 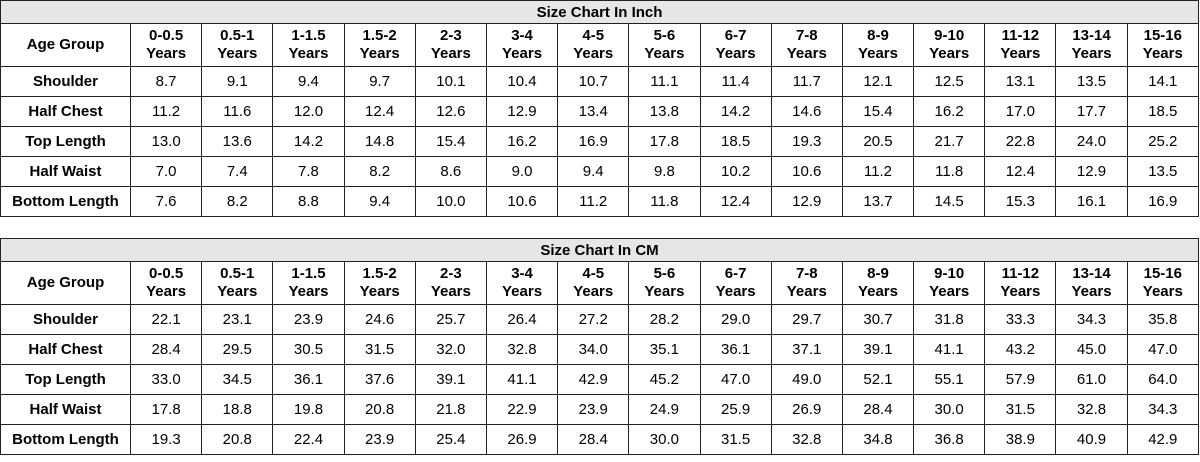 I want to click on measurement-value: 37.1, so click(x=806, y=349).